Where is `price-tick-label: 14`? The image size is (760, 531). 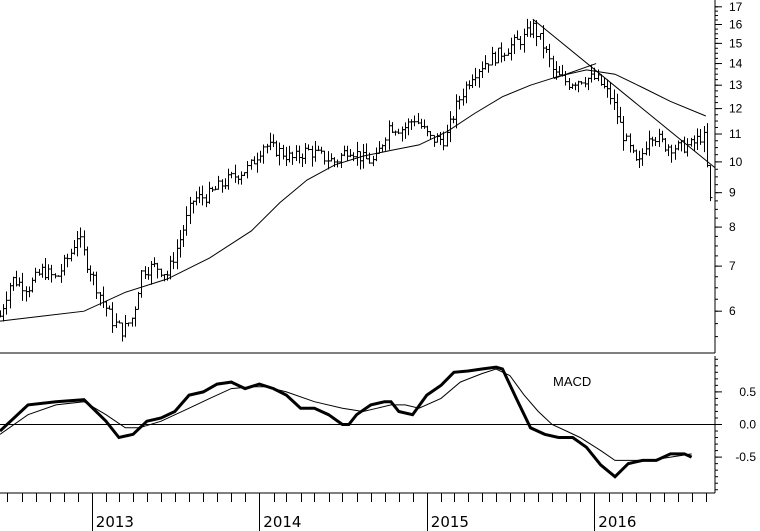 price-tick-label: 14 is located at coordinates (736, 64).